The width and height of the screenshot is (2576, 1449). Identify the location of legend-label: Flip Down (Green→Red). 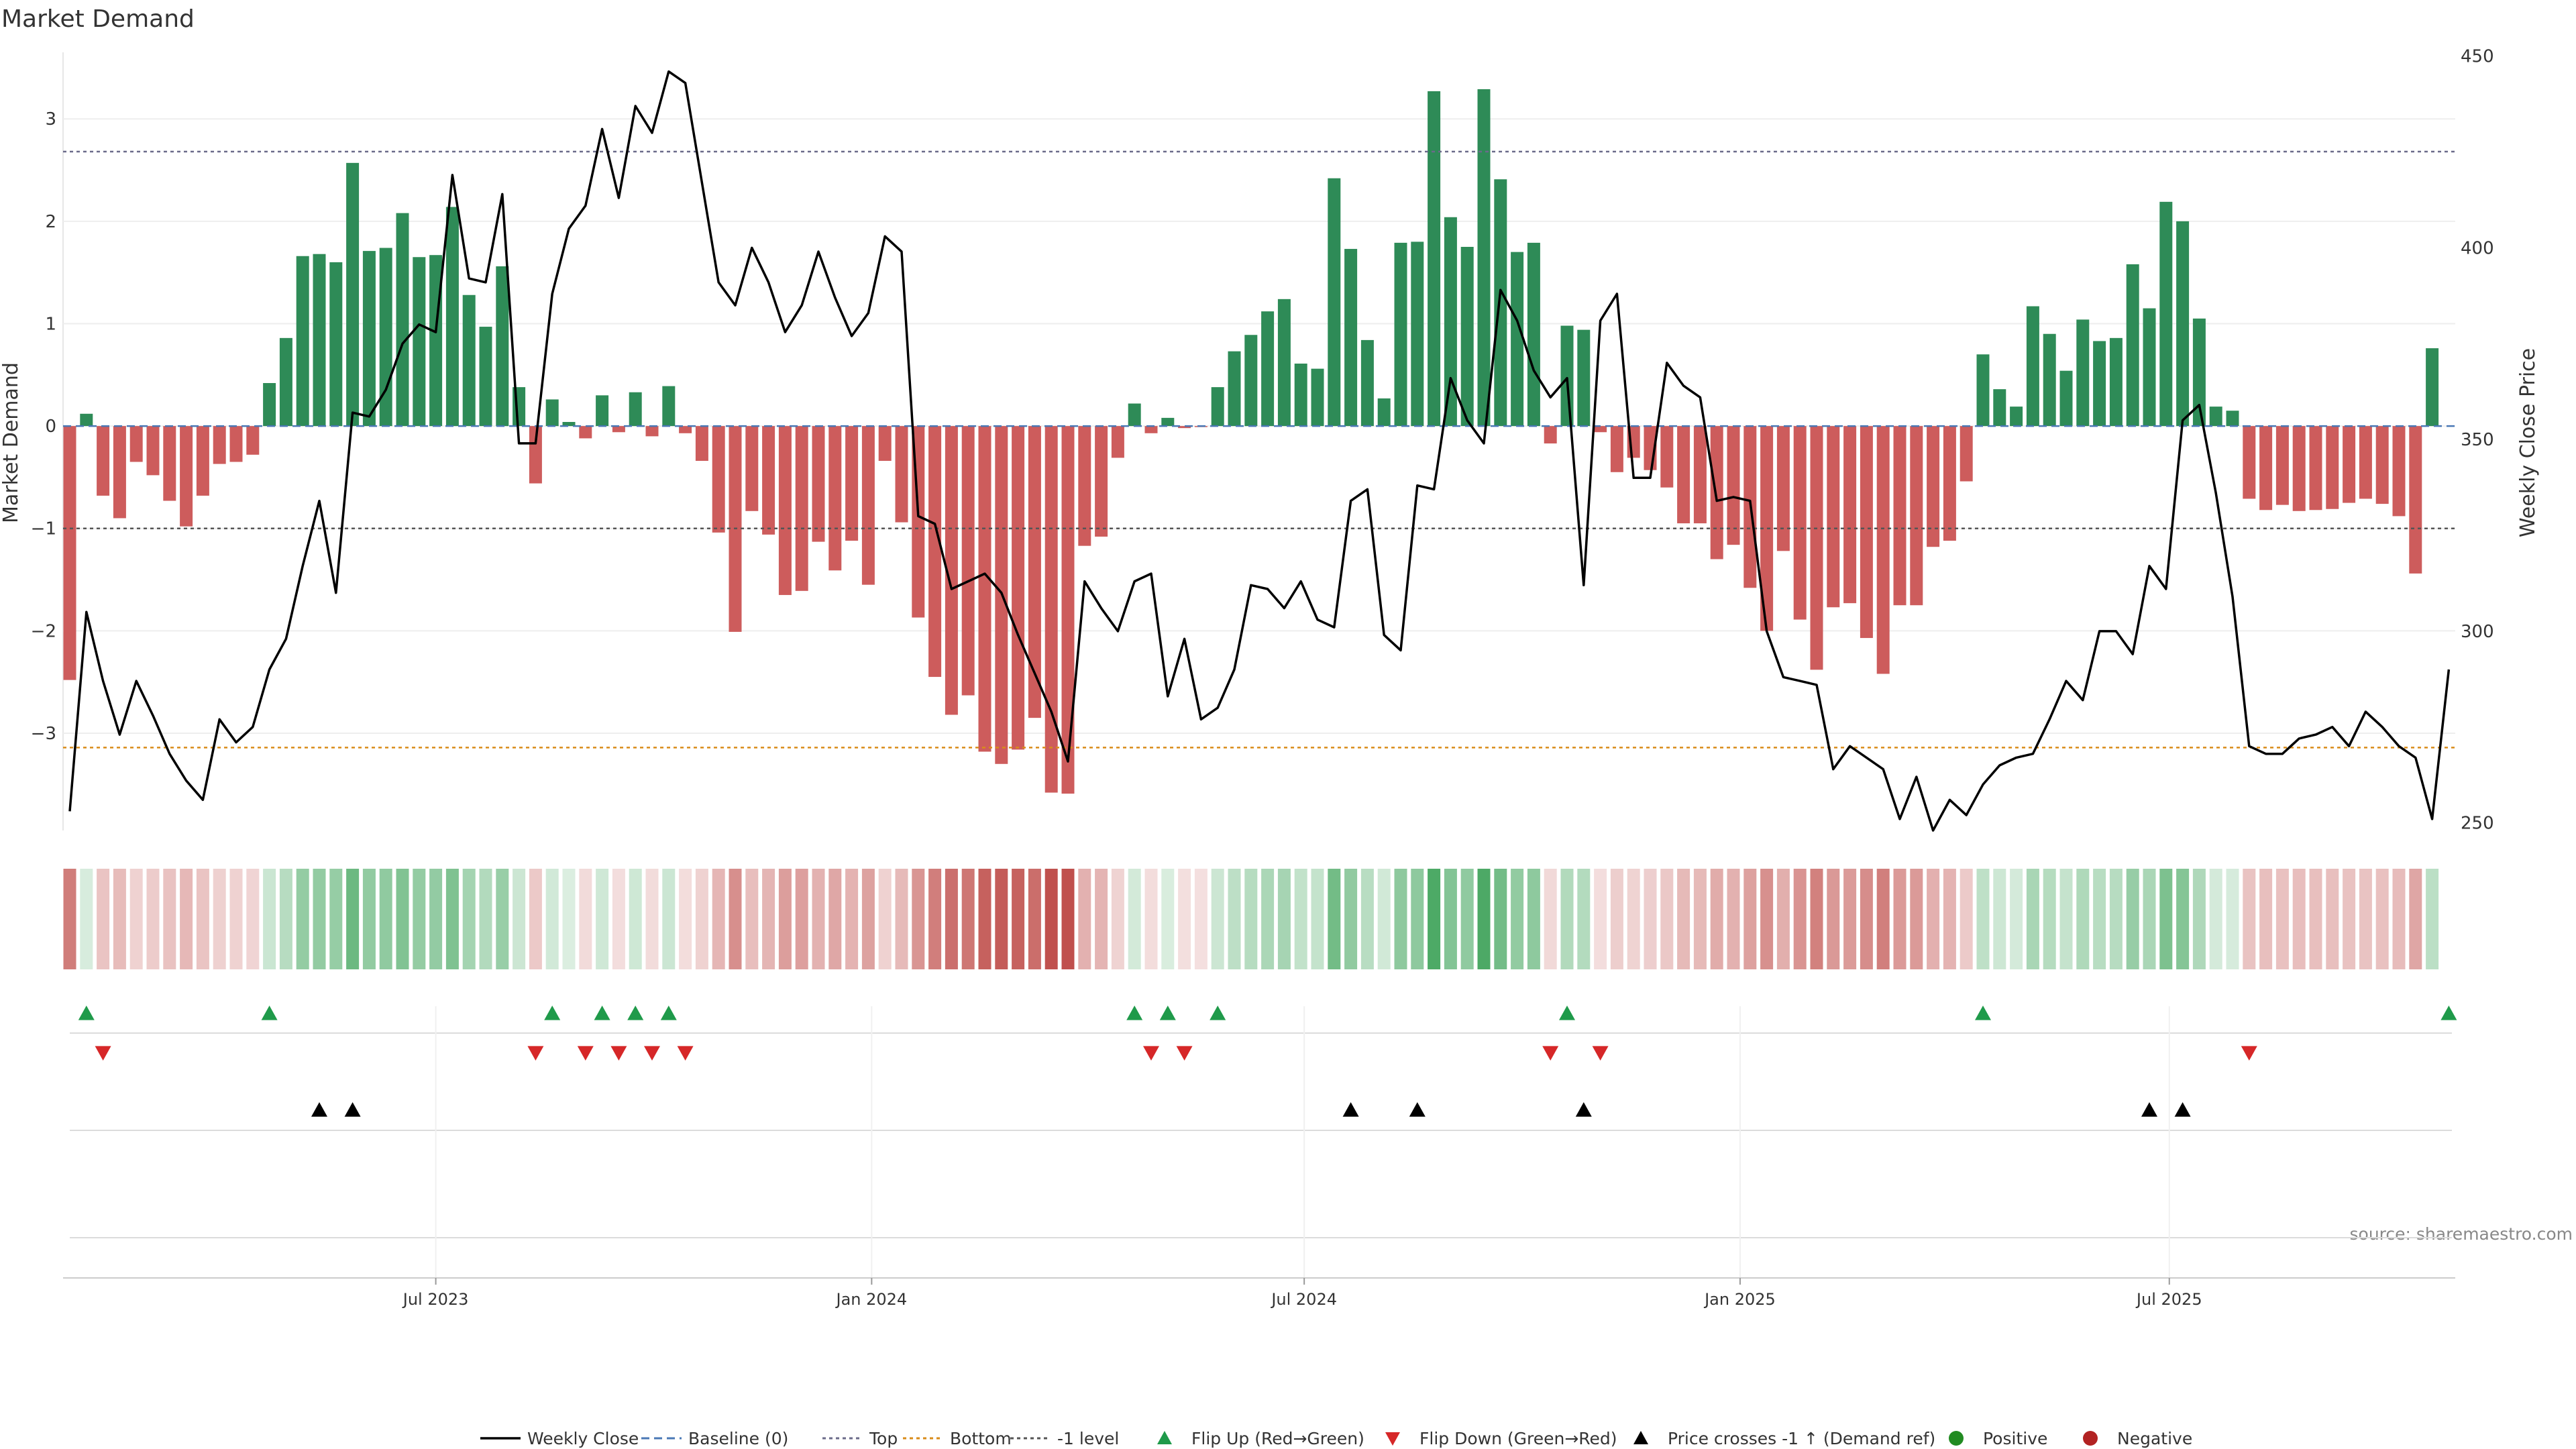
(1518, 1438).